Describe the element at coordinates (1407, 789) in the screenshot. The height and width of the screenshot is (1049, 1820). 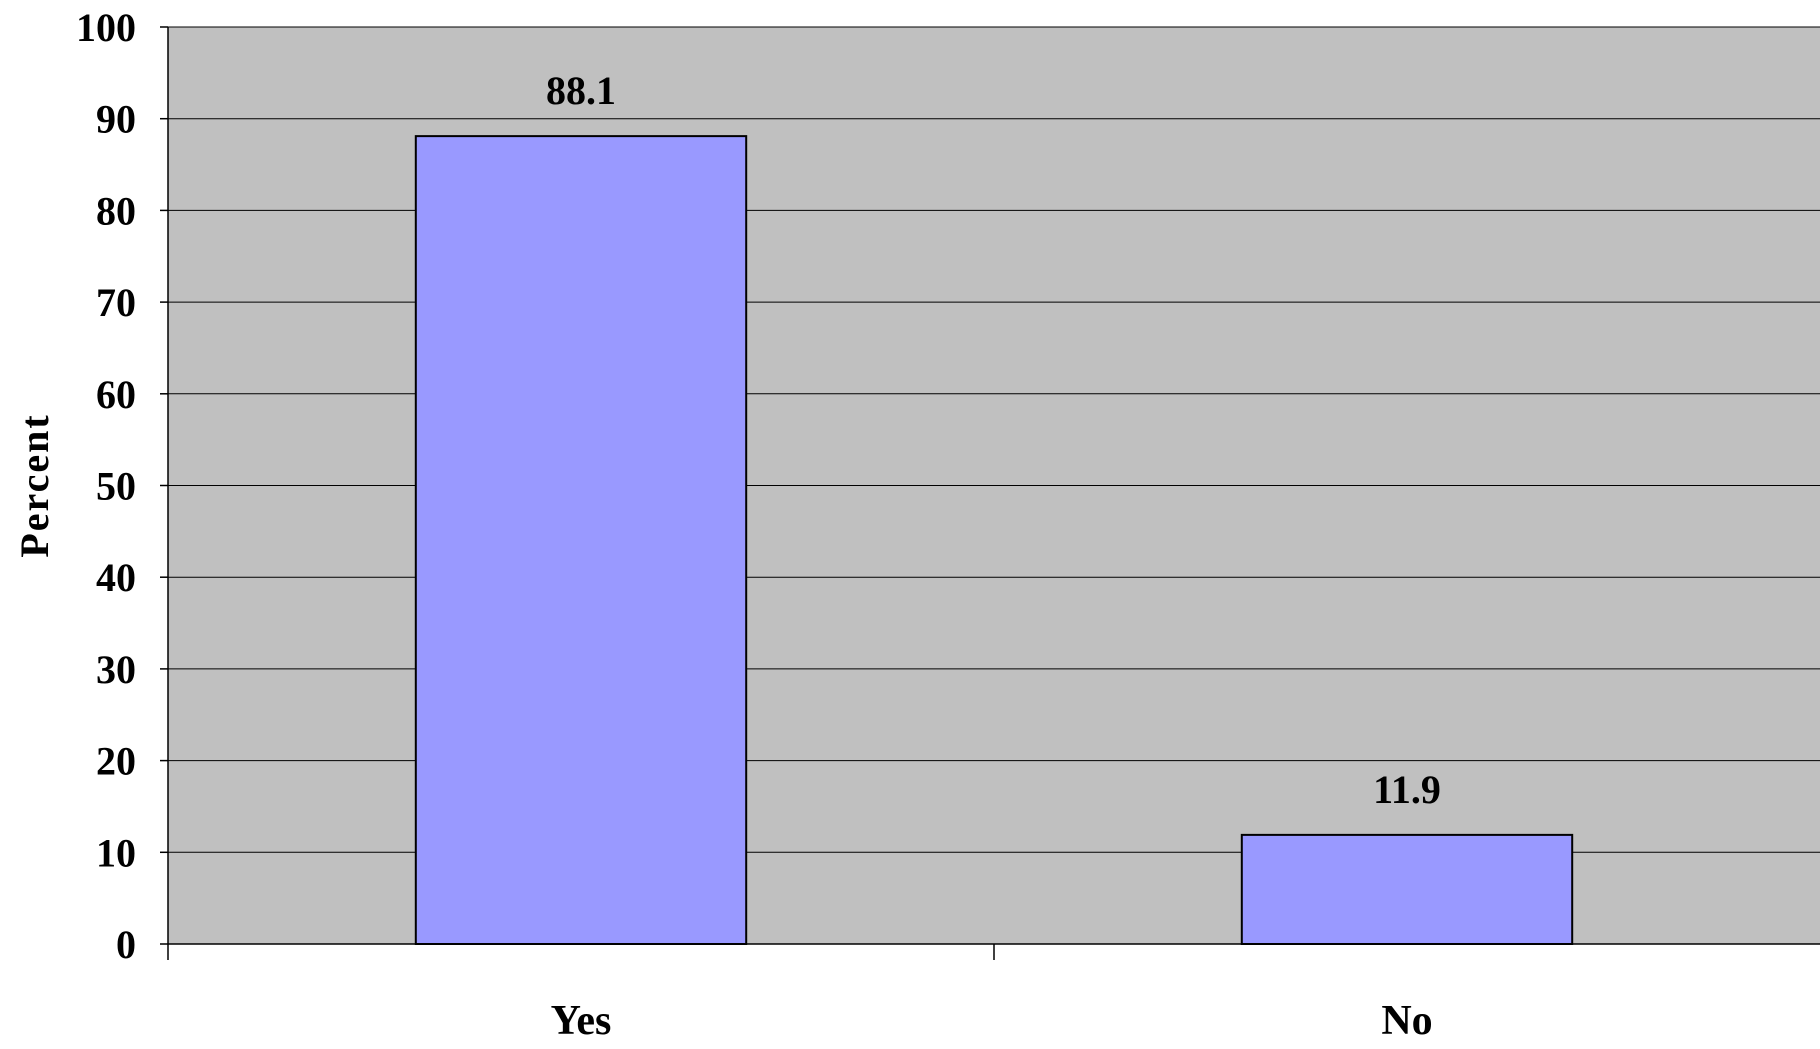
I see `data-label-no: 11.9` at that location.